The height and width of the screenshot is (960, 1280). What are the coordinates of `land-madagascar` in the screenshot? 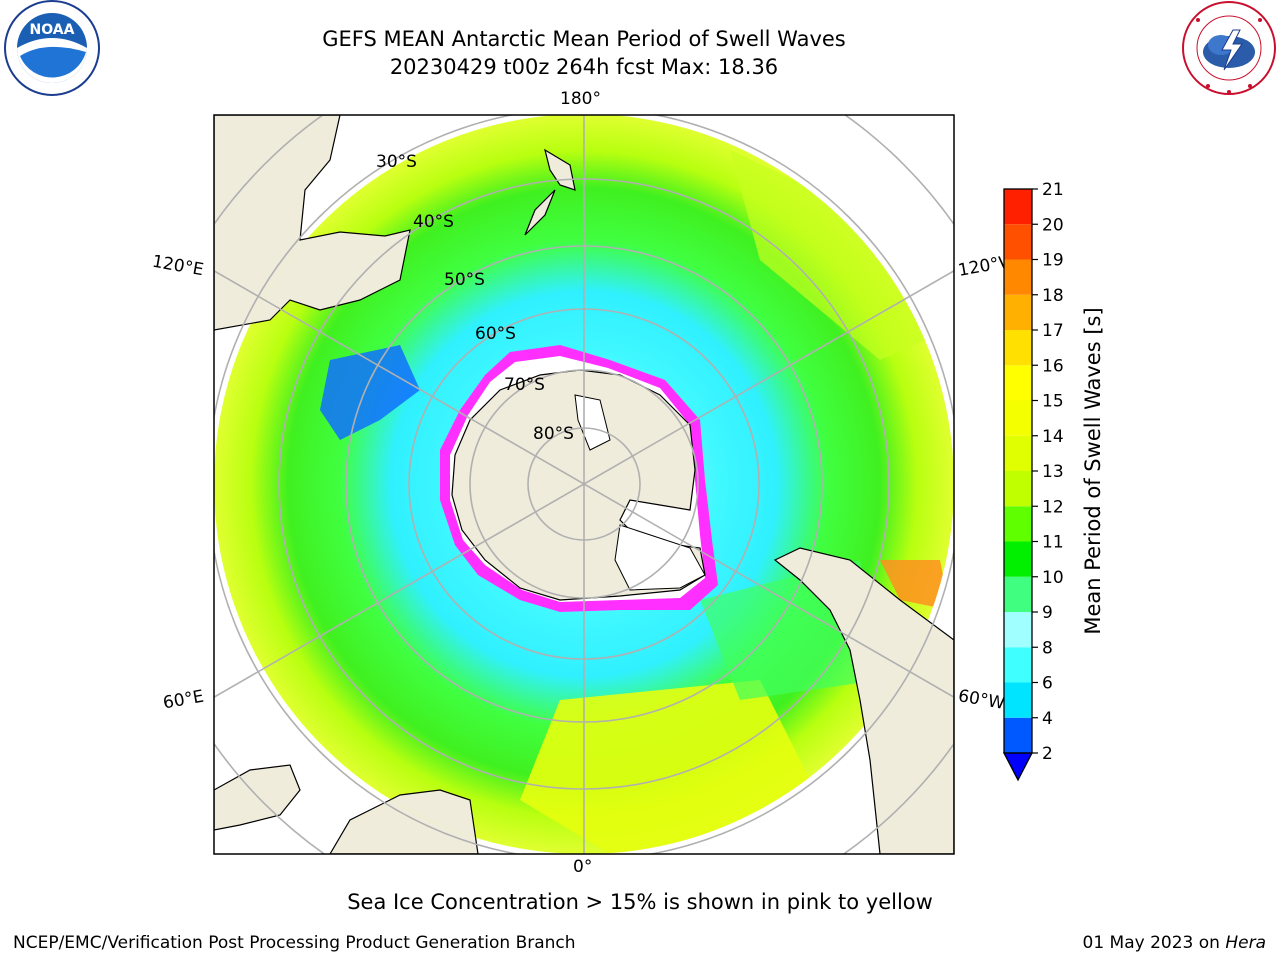 It's located at (257, 797).